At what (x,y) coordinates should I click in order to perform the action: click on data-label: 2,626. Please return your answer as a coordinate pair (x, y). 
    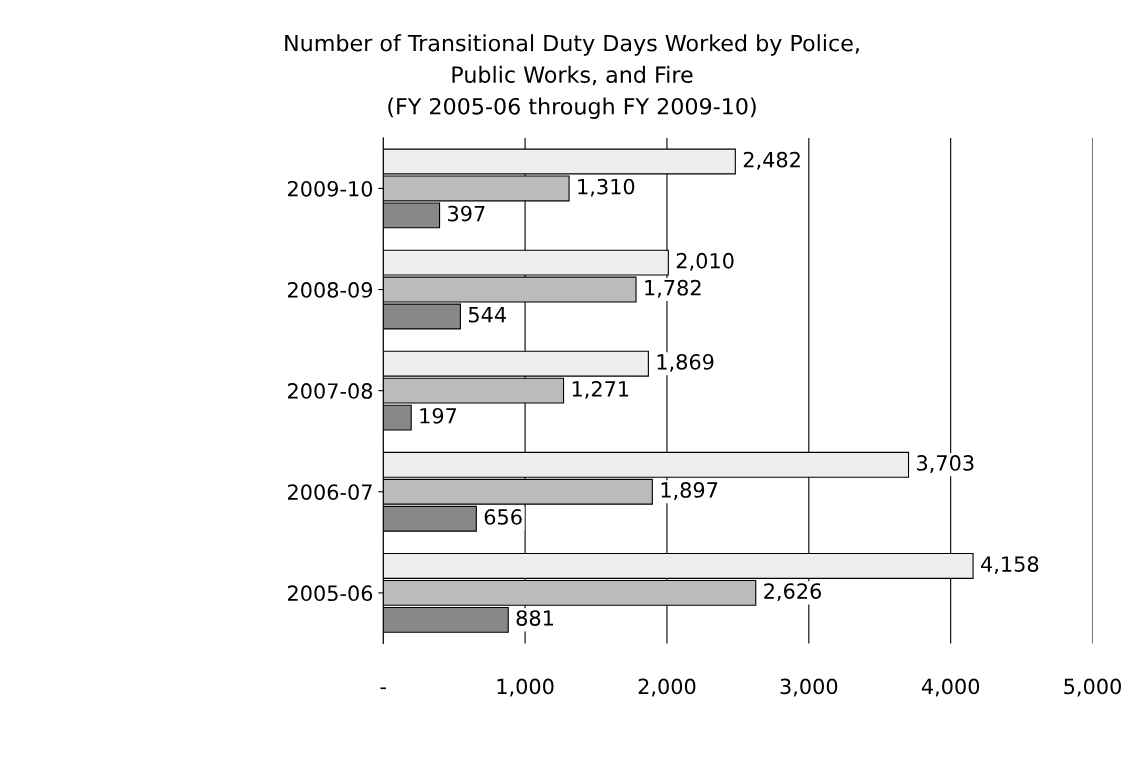
    Looking at the image, I should click on (793, 592).